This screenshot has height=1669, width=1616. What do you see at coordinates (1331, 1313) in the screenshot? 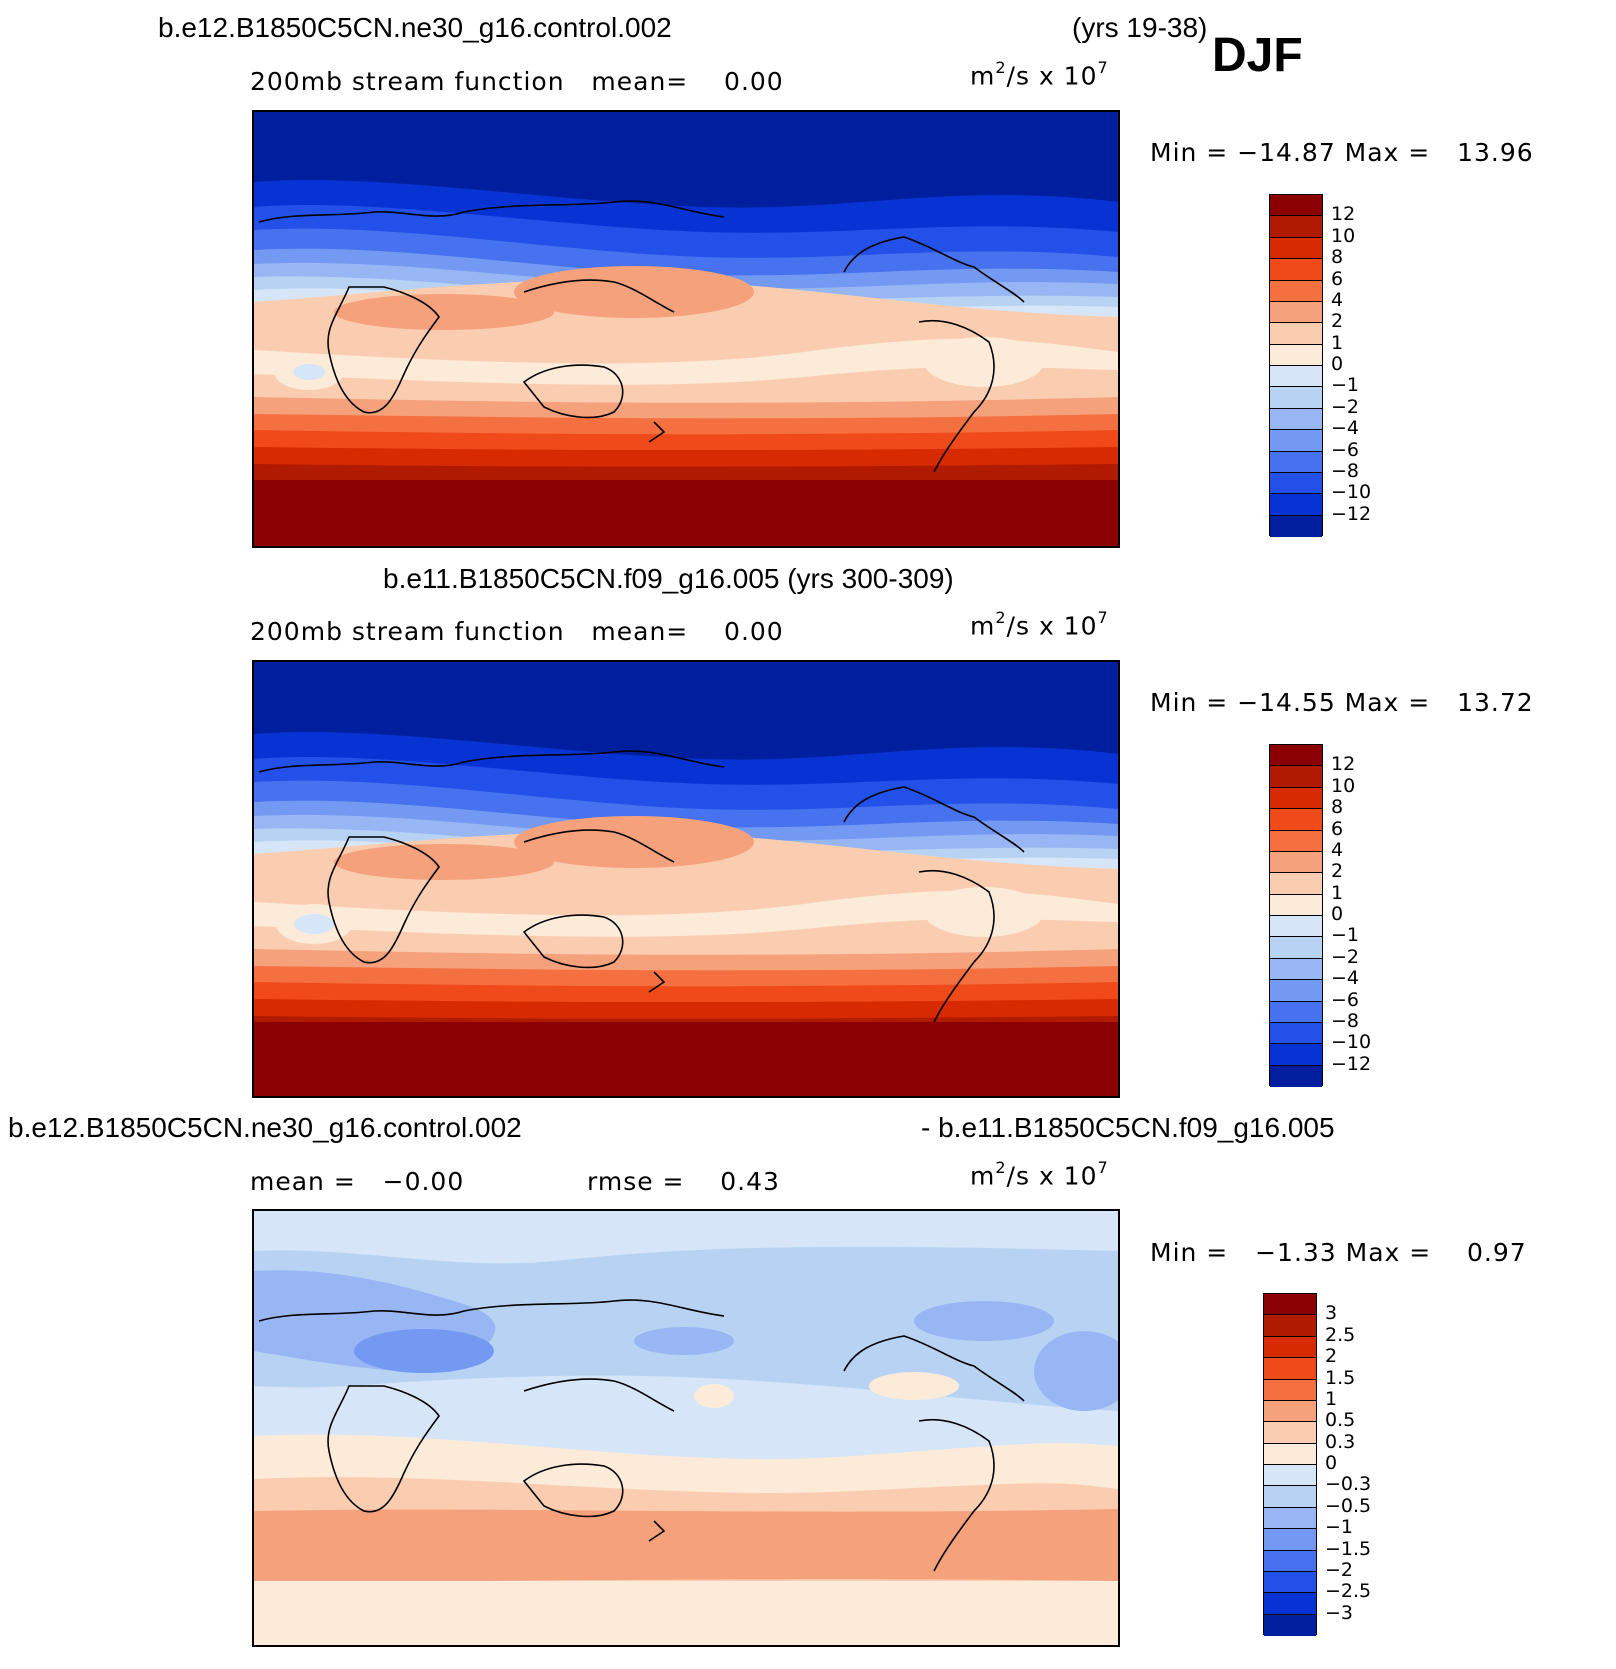
I see `bottom-colorbar-tick-label: 3` at bounding box center [1331, 1313].